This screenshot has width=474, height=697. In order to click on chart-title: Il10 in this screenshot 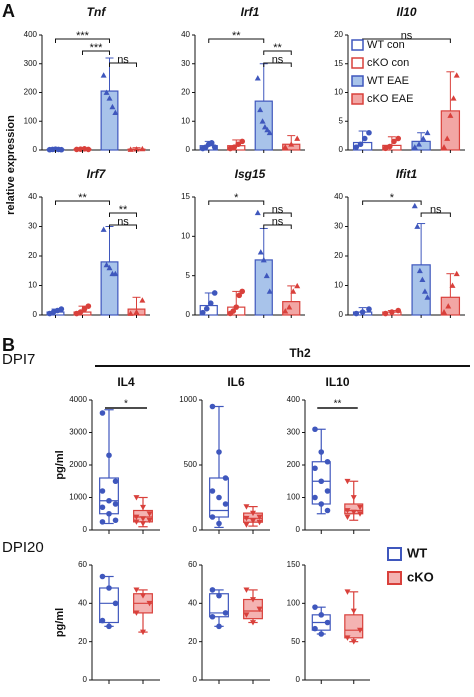, I will do `click(406, 12)`.